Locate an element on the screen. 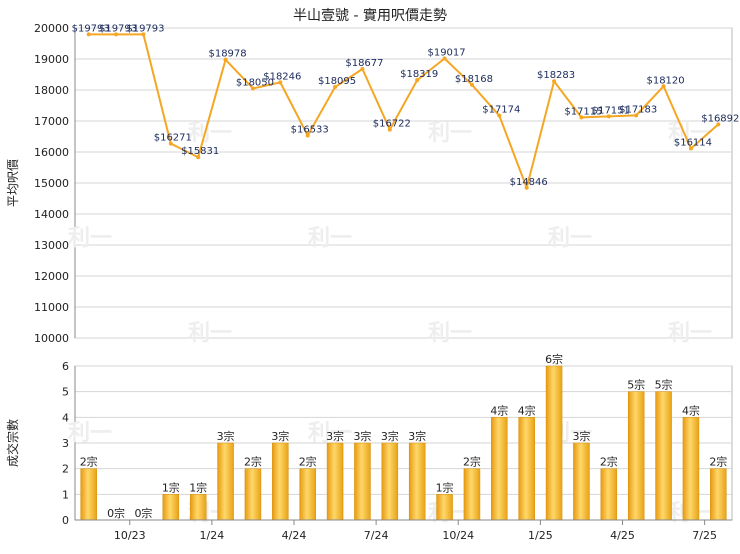 This screenshot has height=554, width=740. price-data-label: $18978 is located at coordinates (227, 54).